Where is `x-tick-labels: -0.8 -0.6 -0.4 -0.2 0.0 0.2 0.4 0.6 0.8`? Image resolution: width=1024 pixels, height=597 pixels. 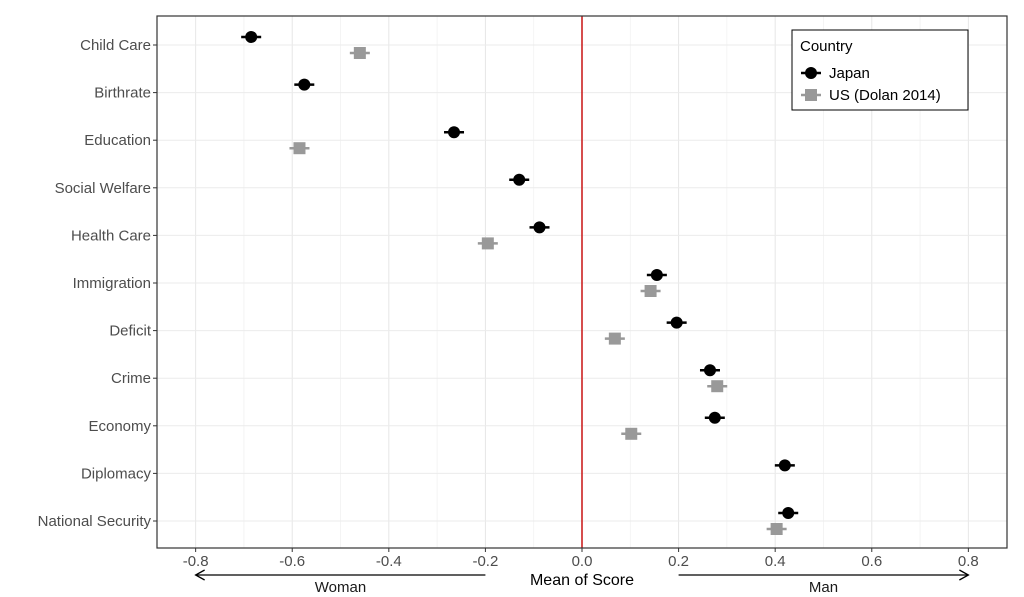
x-tick-labels: -0.8 -0.6 -0.4 -0.2 0.0 0.2 0.4 0.6 0.8 is located at coordinates (581, 559).